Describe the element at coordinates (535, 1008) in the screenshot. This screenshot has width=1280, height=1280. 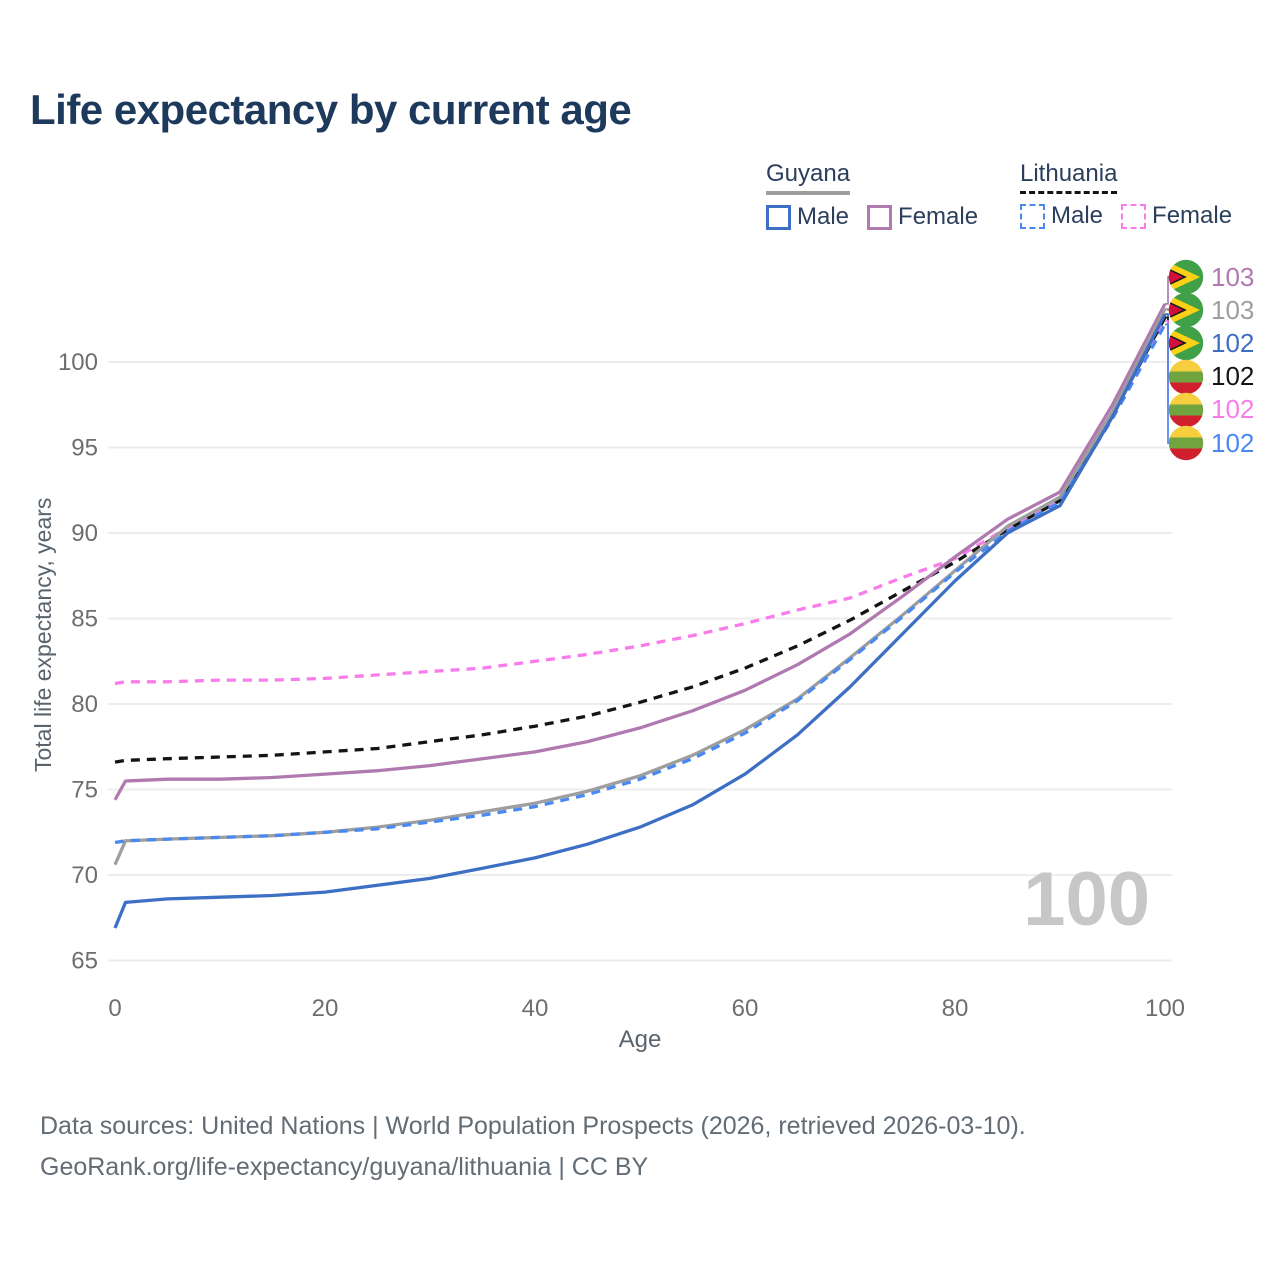
I see `x-tick-40: 40` at that location.